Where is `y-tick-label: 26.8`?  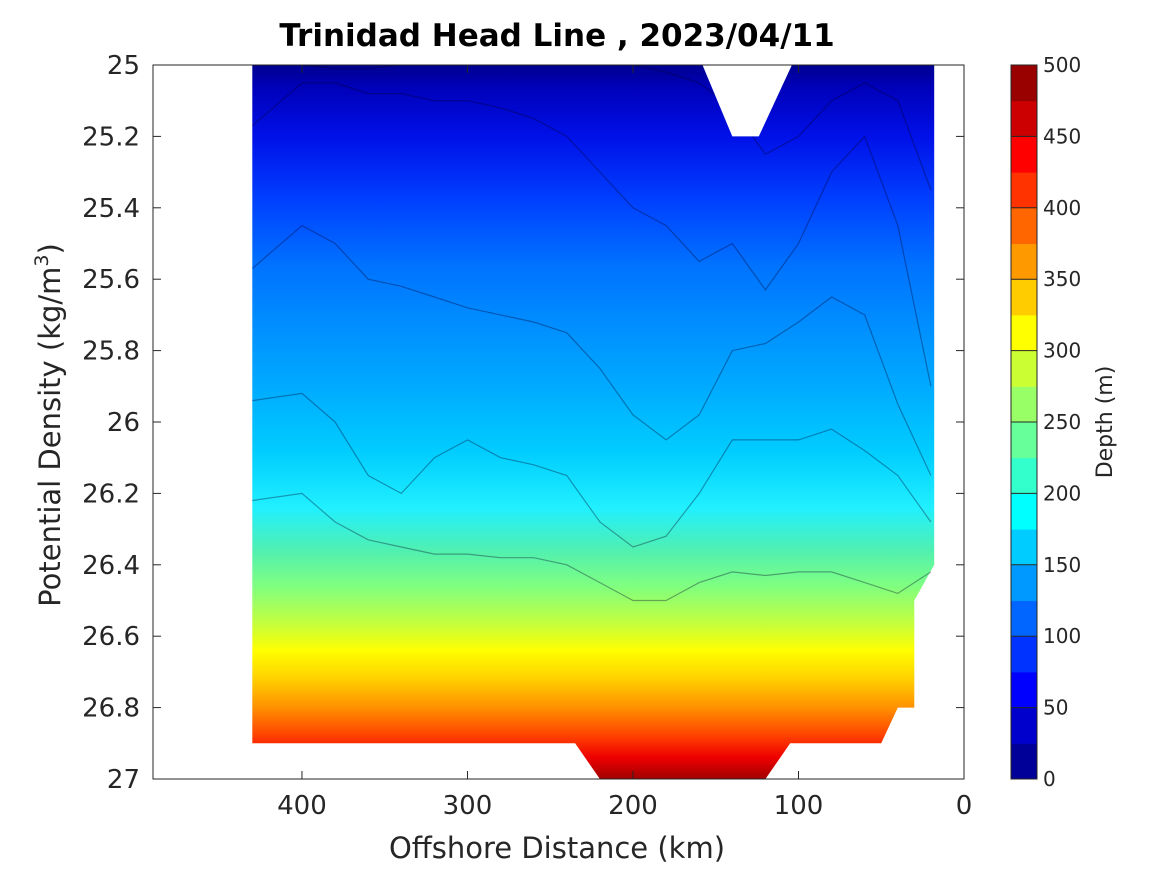
y-tick-label: 26.8 is located at coordinates (111, 709).